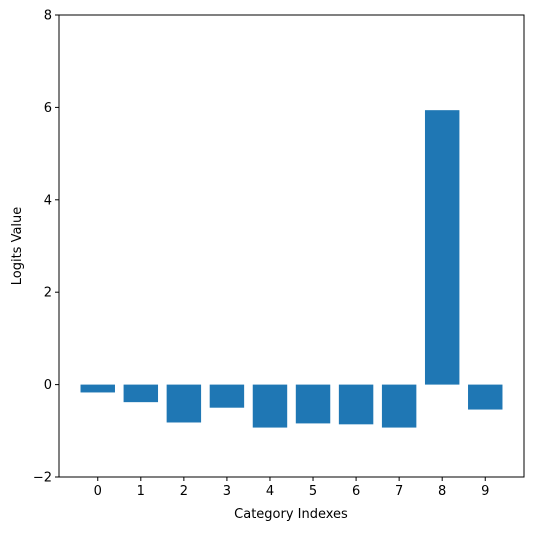  Describe the element at coordinates (184, 491) in the screenshot. I see `x-tick-label: 2` at that location.